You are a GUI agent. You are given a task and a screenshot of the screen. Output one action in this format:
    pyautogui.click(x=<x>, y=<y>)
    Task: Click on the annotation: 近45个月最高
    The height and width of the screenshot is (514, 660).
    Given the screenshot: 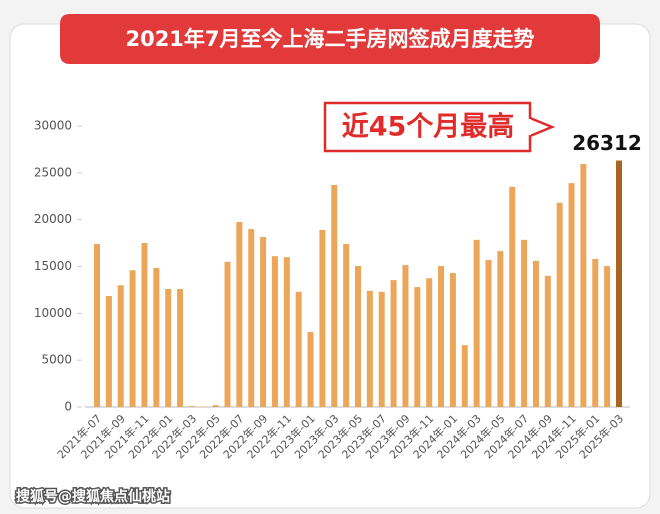 What is the action you would take?
    pyautogui.click(x=428, y=127)
    